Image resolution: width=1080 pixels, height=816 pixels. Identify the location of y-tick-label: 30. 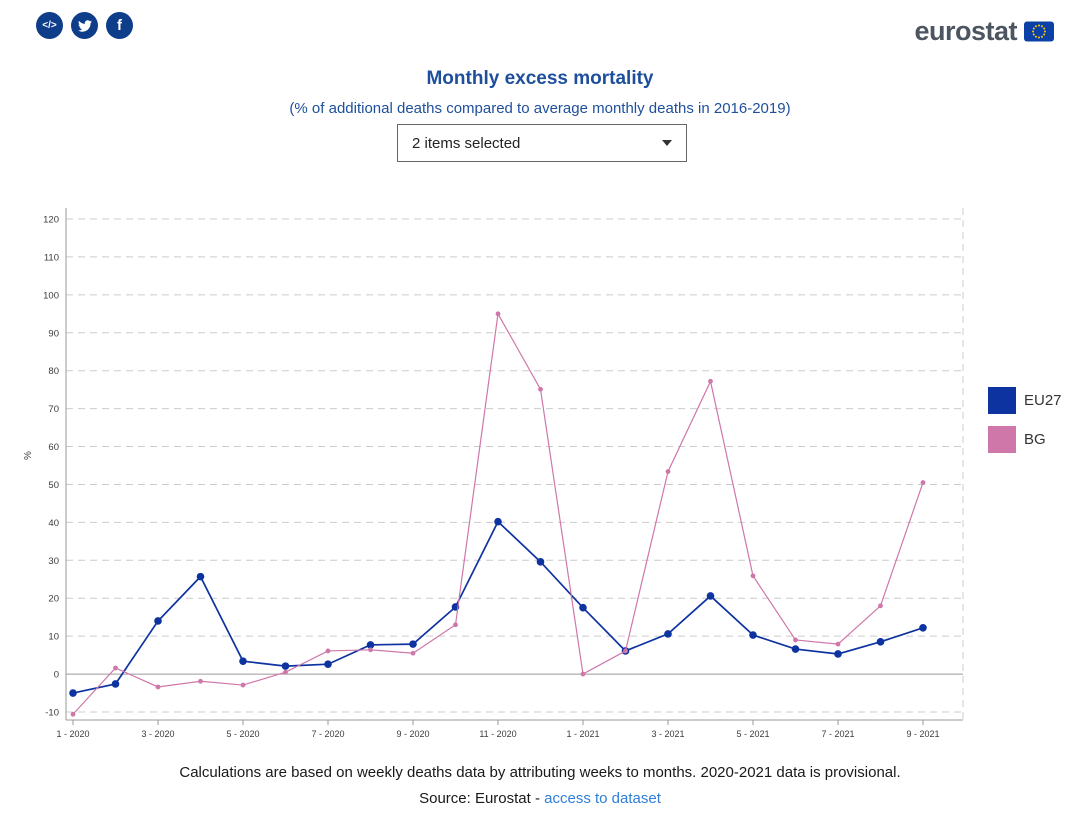
(53, 561).